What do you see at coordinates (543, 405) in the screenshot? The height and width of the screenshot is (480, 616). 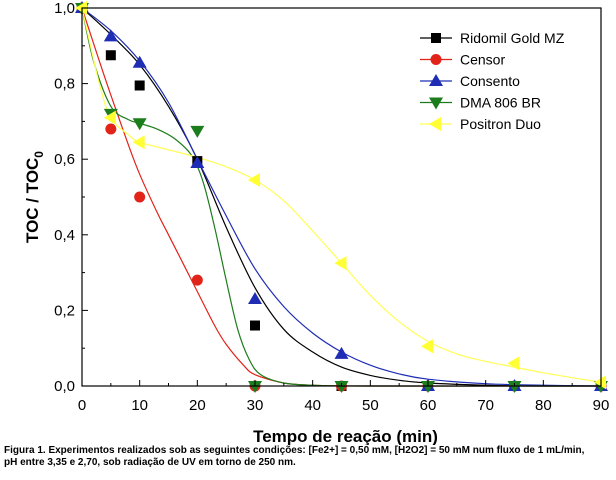 I see `x-tick-label: 80` at bounding box center [543, 405].